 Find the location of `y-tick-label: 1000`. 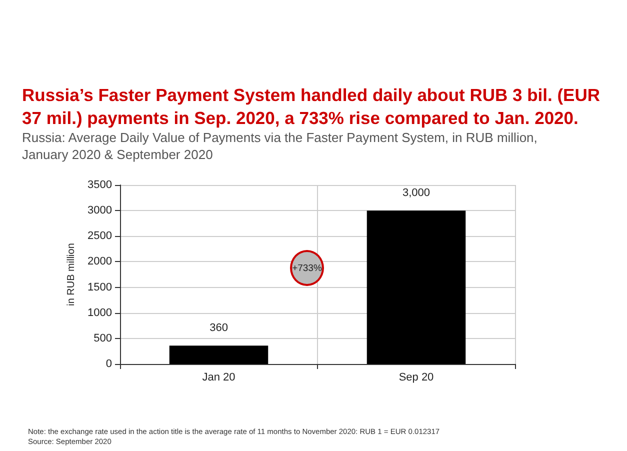

y-tick-label: 1000 is located at coordinates (100, 312).